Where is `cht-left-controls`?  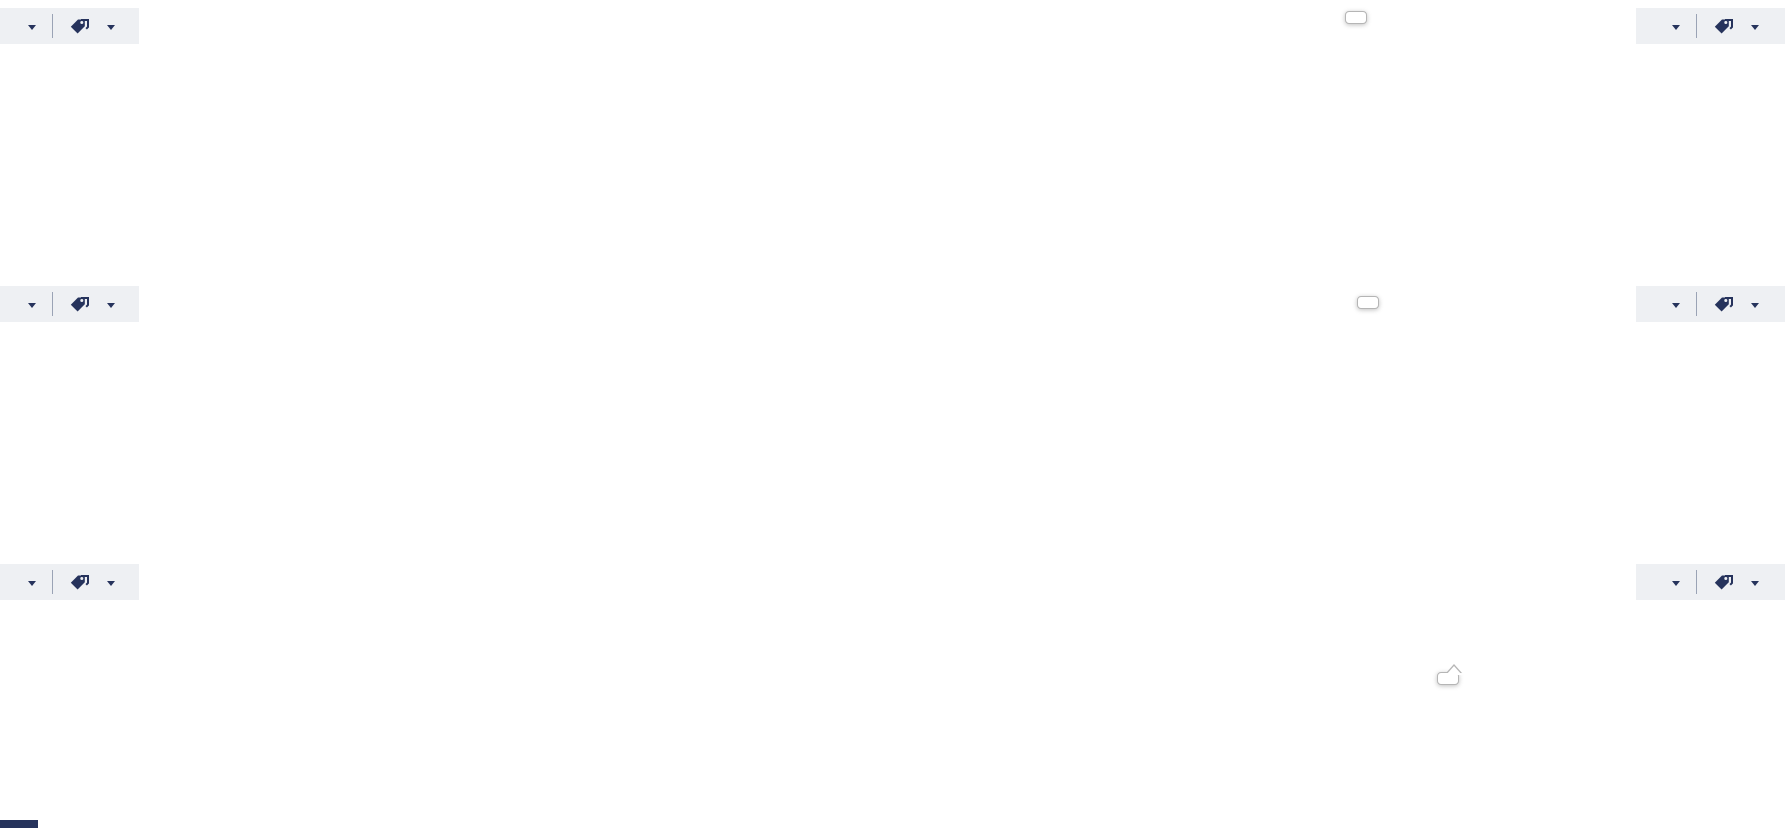
cht-left-controls is located at coordinates (69, 304).